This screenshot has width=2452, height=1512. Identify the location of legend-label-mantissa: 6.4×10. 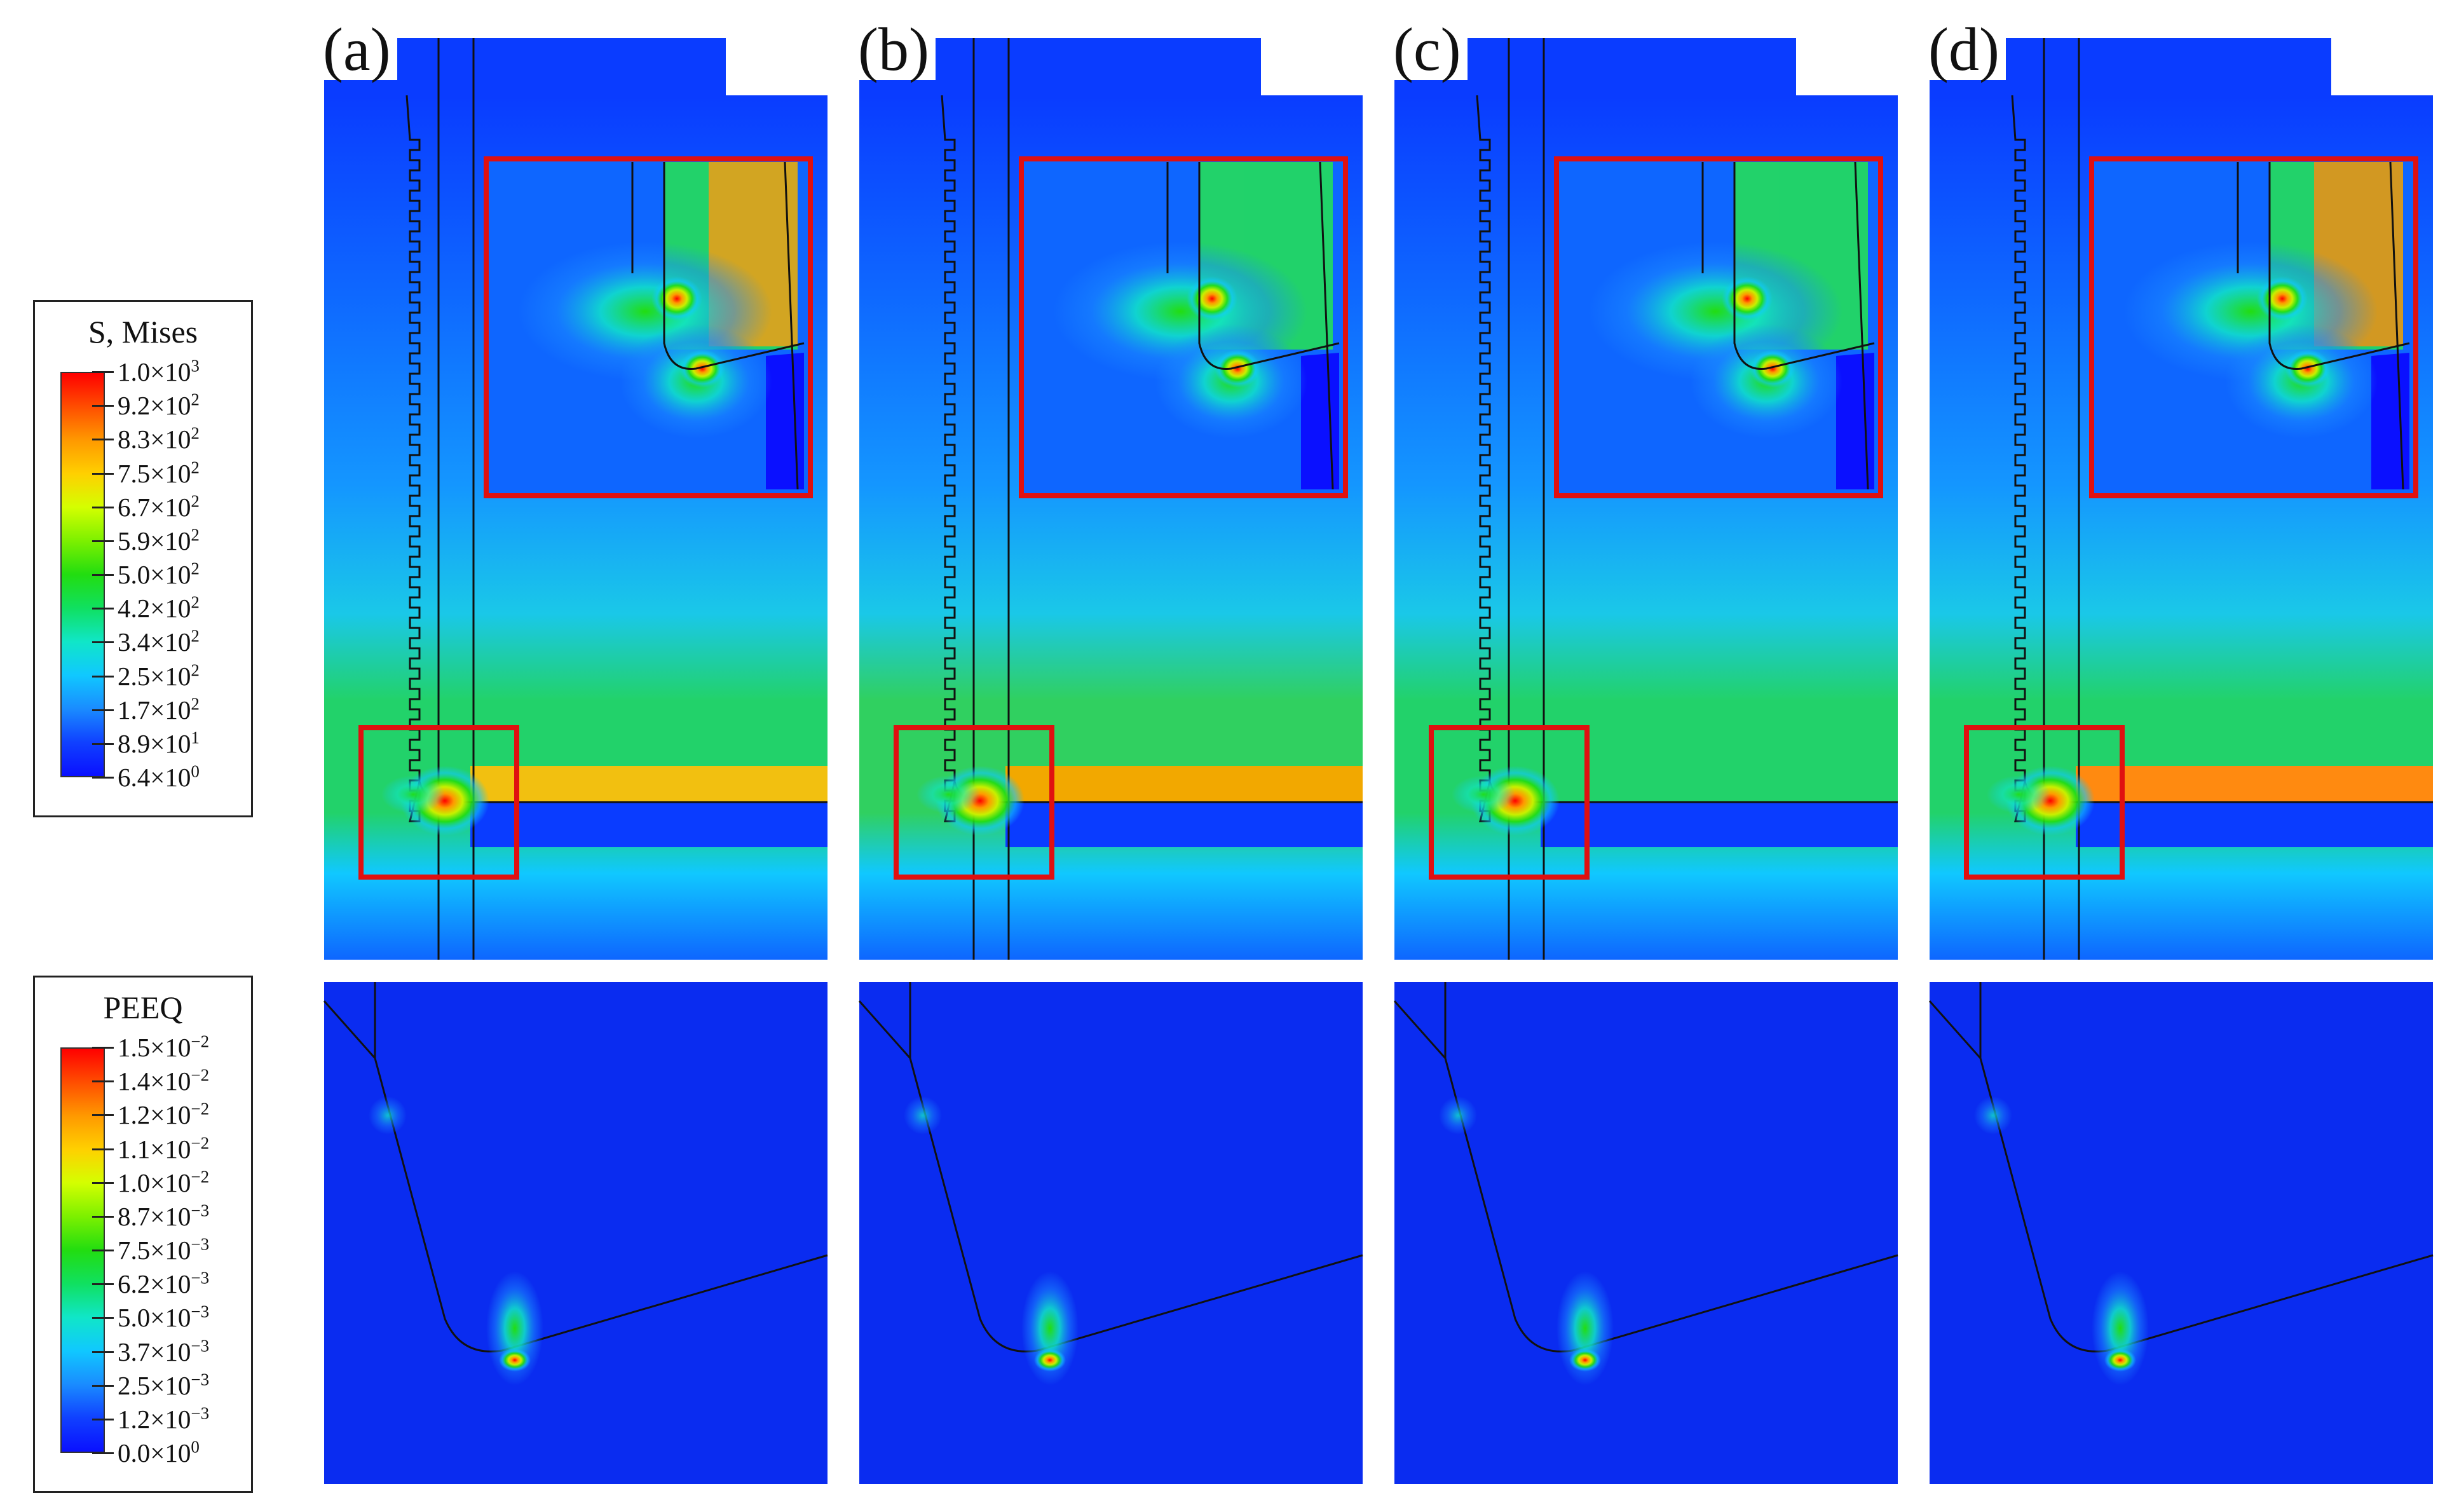
(154, 777).